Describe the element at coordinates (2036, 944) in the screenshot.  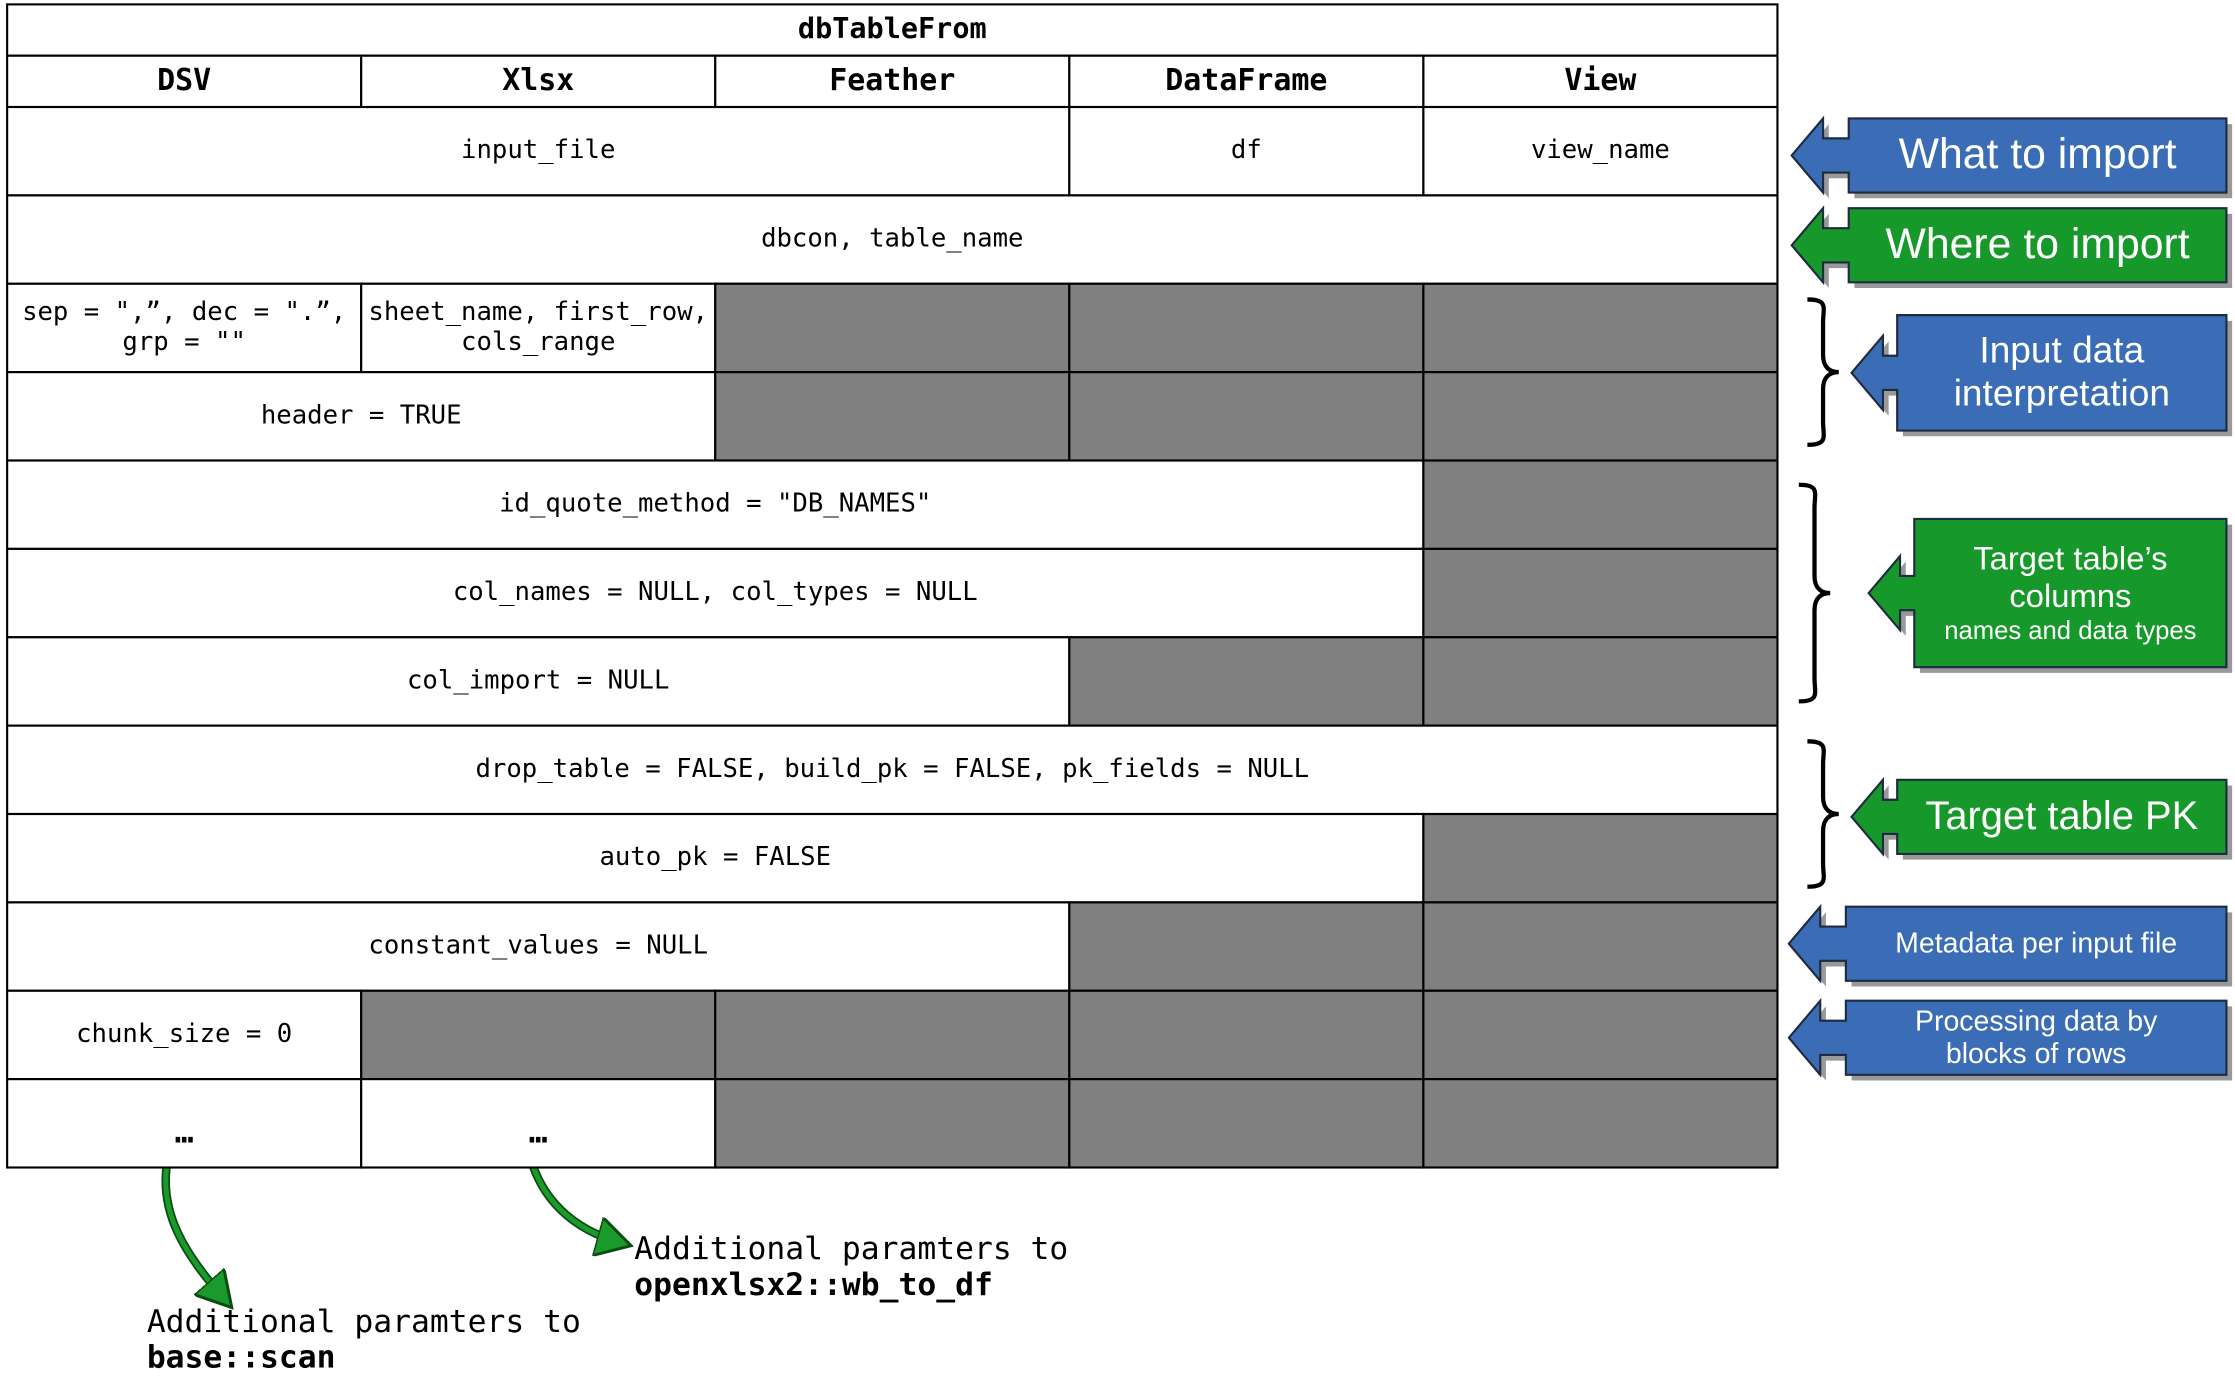
I see `callout-label: Metadata per input file` at that location.